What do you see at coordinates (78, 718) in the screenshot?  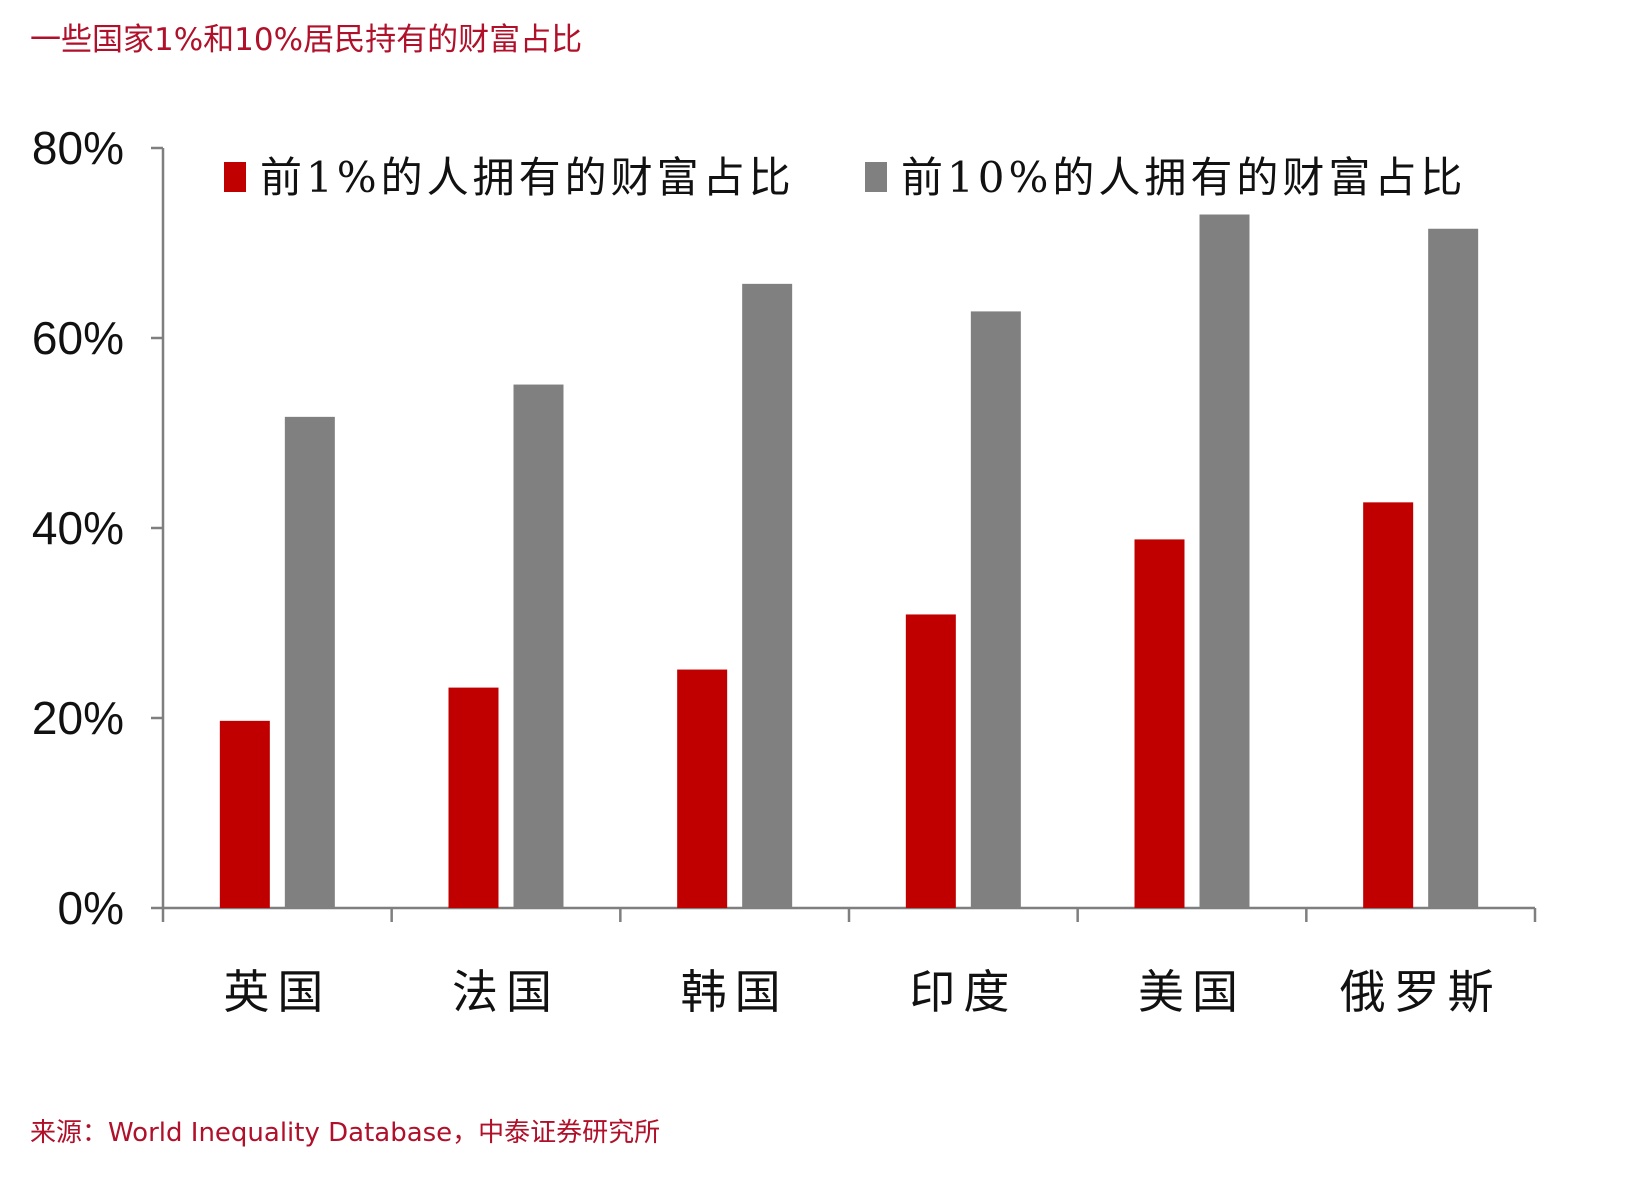 I see `y-tick-label: 20%` at bounding box center [78, 718].